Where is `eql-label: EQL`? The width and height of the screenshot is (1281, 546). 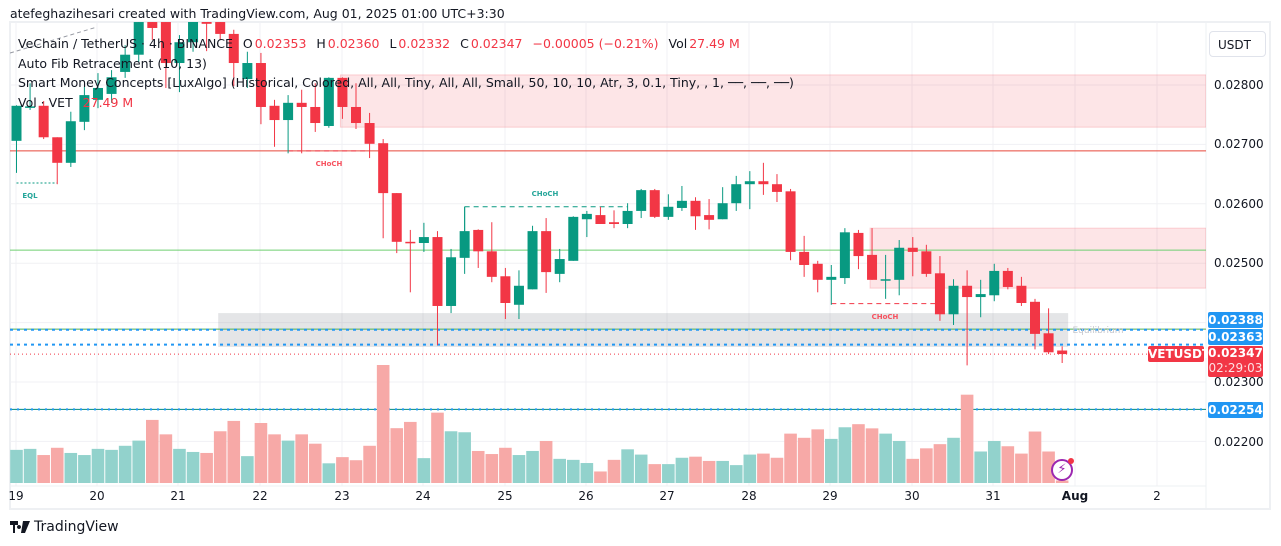
eql-label: EQL is located at coordinates (30, 196).